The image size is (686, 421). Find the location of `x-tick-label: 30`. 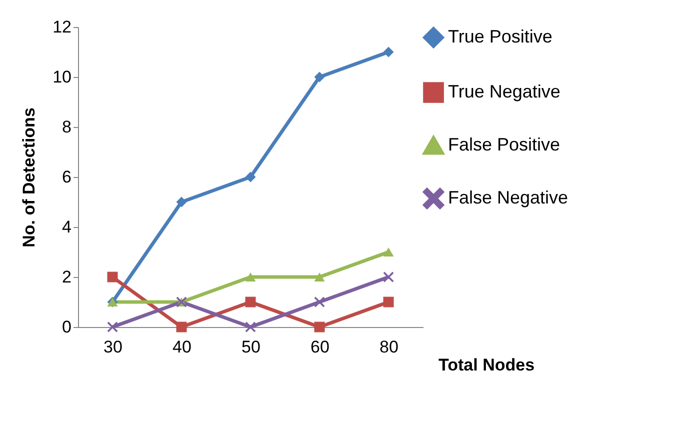

x-tick-label: 30 is located at coordinates (113, 347).